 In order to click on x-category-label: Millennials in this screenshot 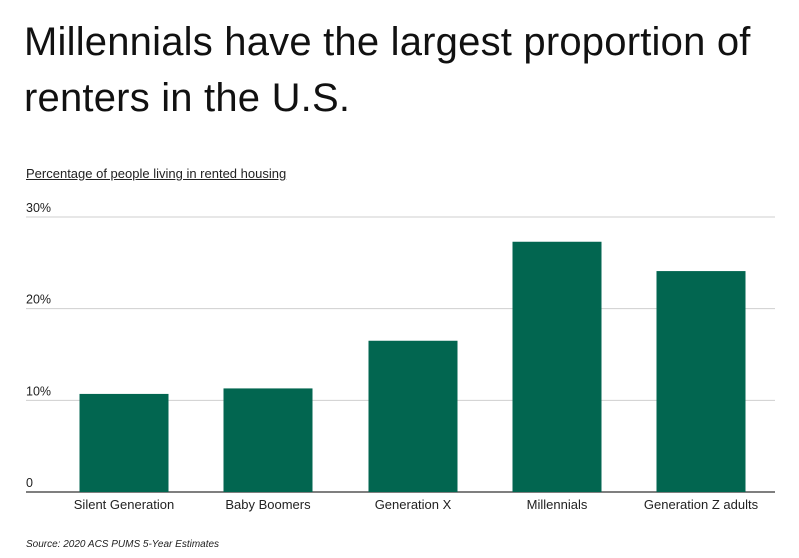, I will do `click(557, 504)`.